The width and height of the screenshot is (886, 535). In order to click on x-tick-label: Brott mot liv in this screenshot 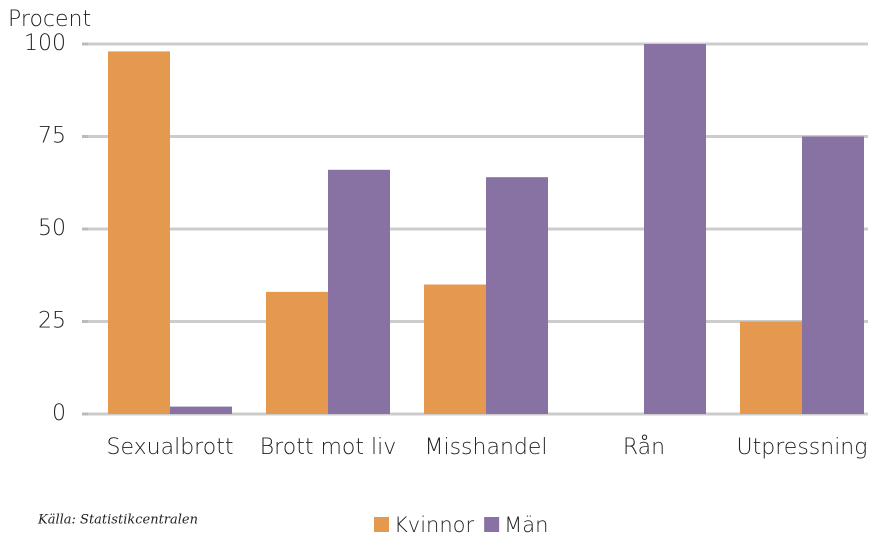, I will do `click(328, 447)`.